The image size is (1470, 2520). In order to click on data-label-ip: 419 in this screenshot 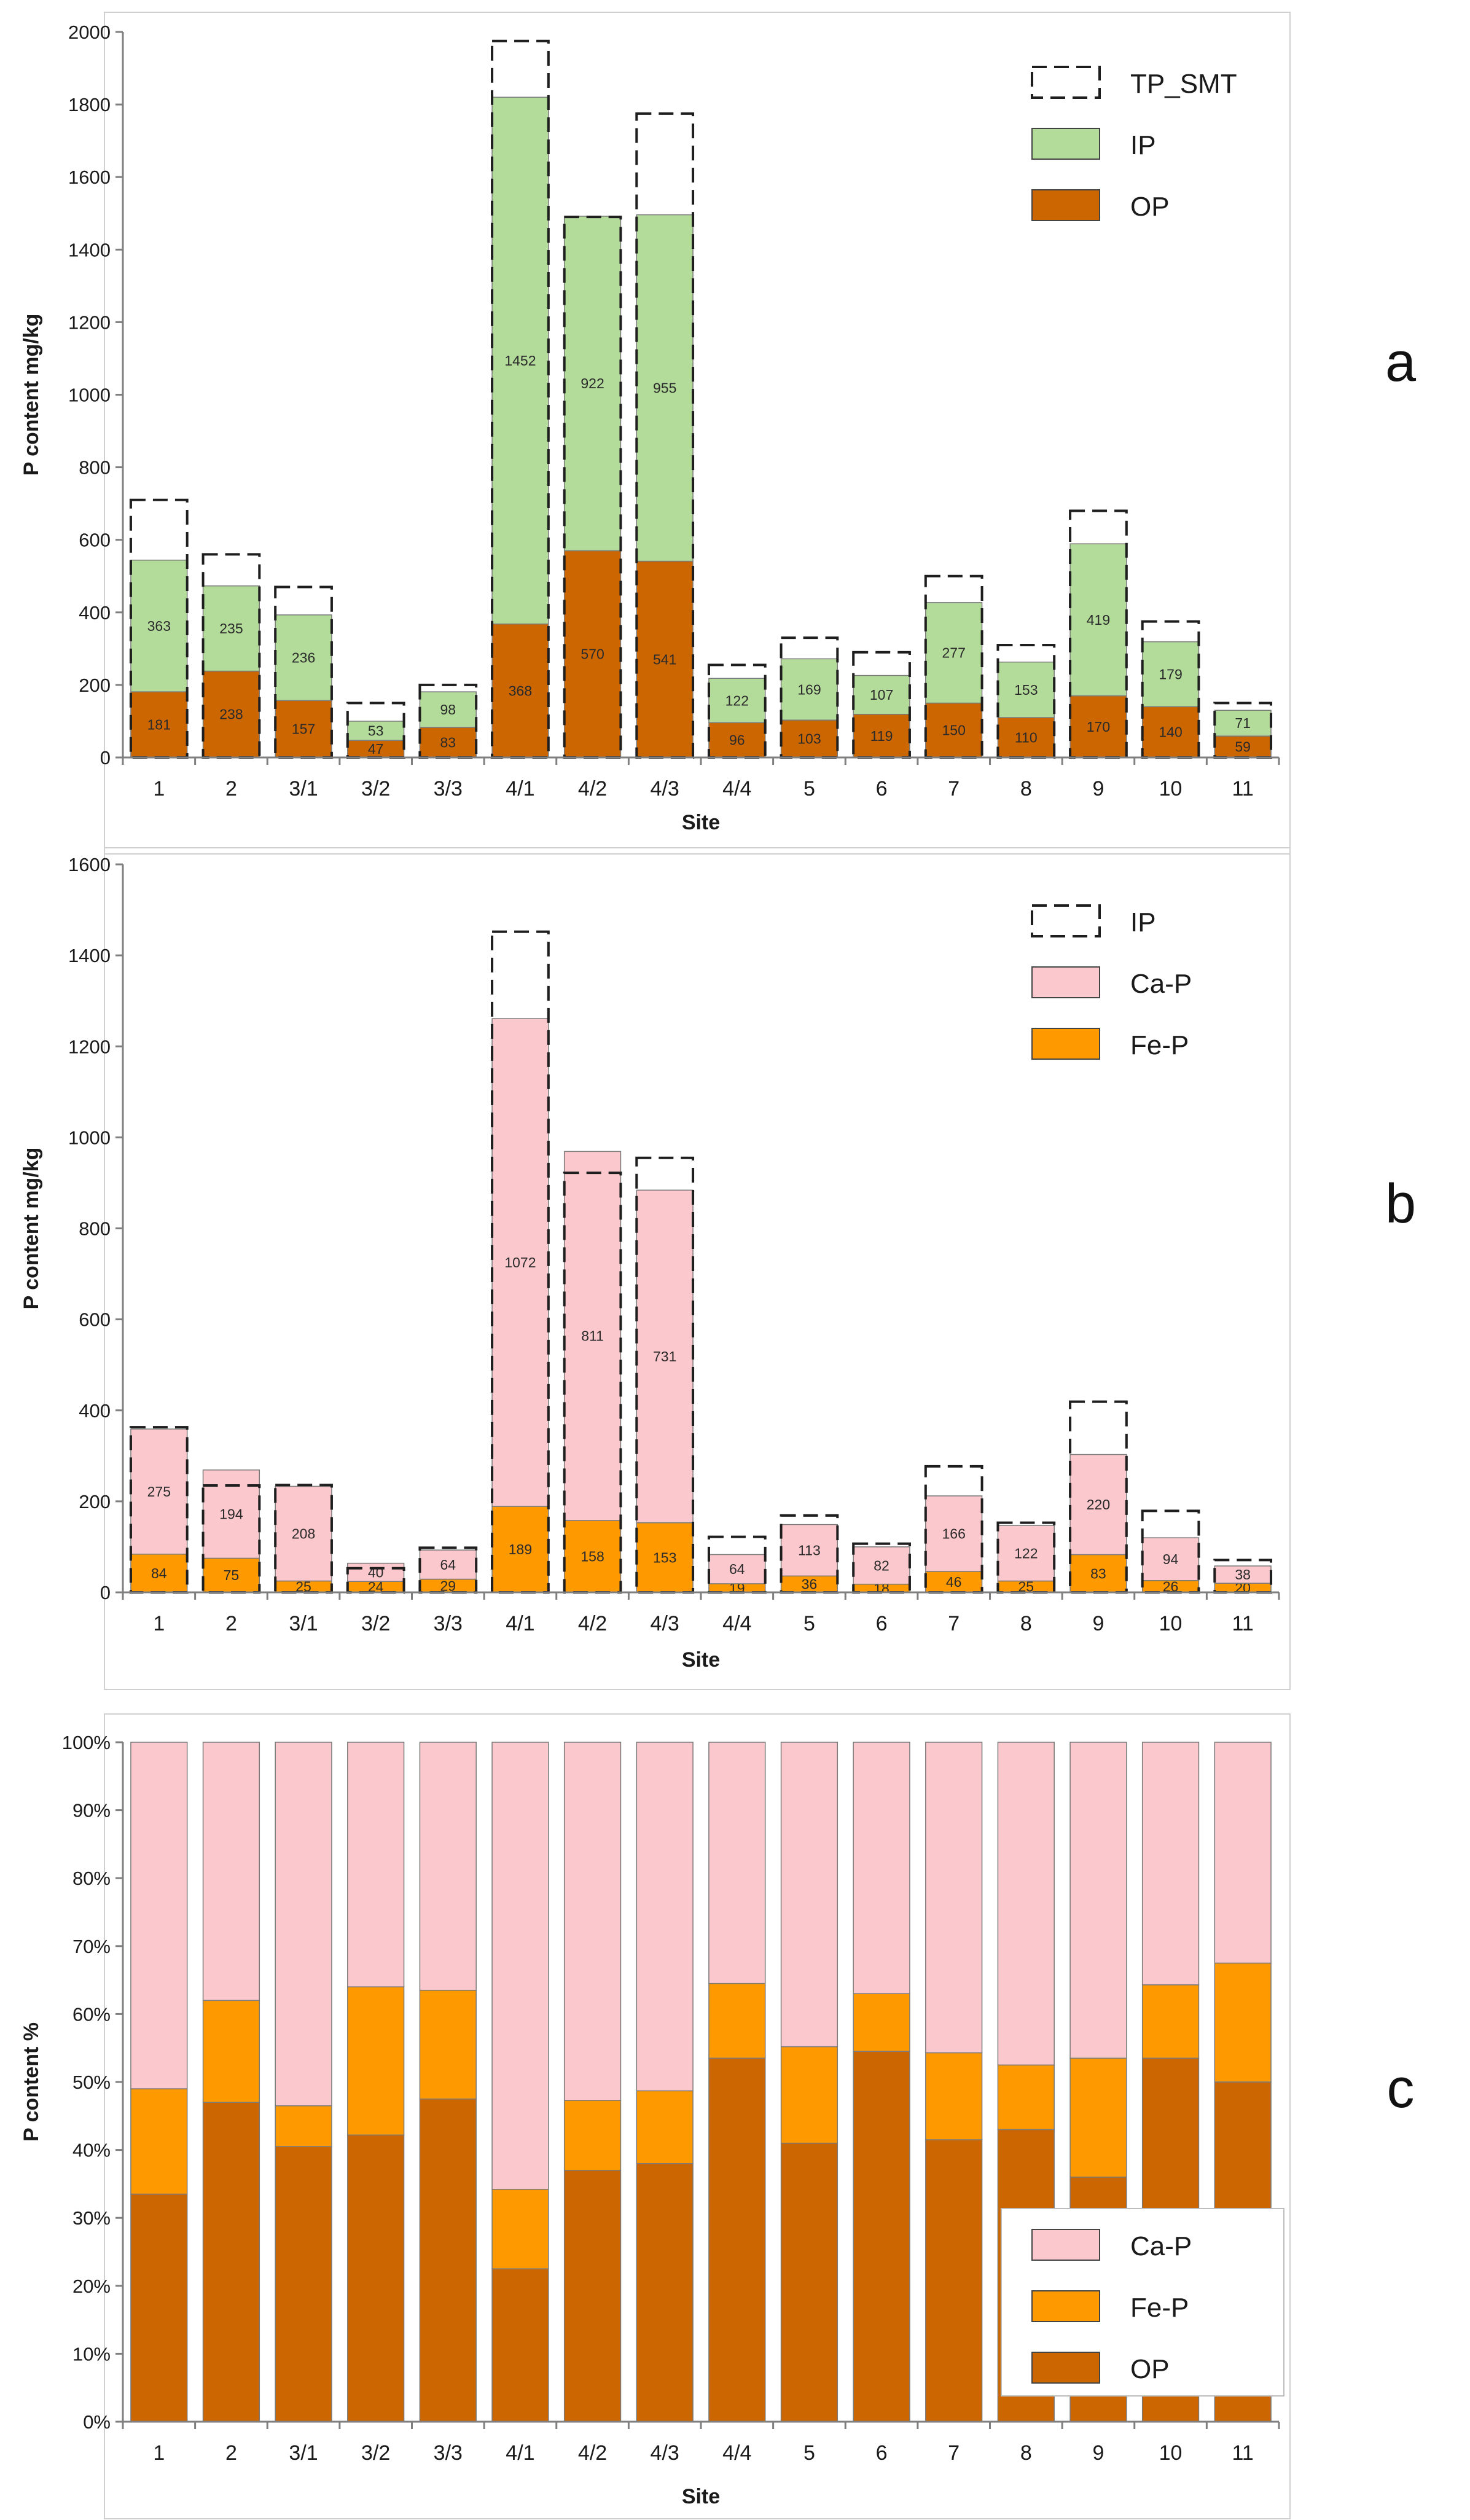, I will do `click(1098, 620)`.